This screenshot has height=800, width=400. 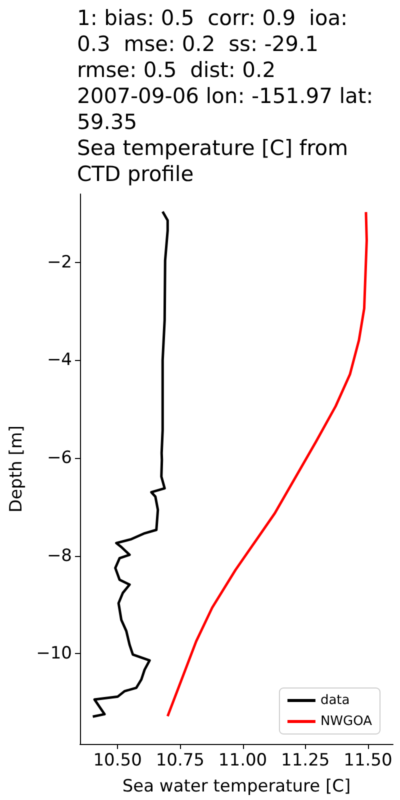 I want to click on legend-label: NWGOA, so click(x=346, y=721).